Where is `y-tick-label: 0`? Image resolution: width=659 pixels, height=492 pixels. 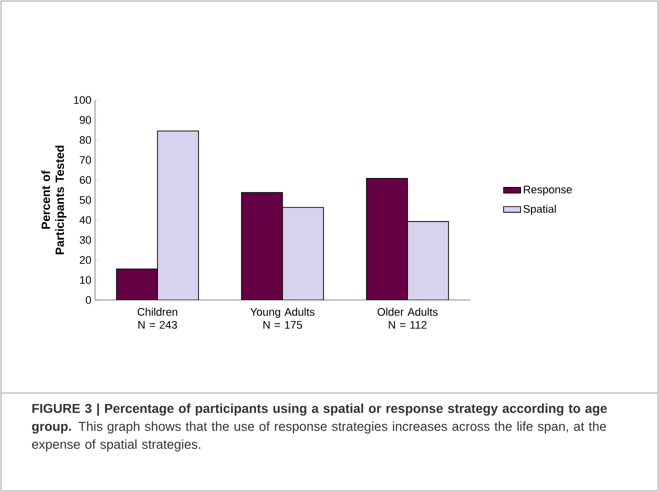
y-tick-label: 0 is located at coordinates (89, 300).